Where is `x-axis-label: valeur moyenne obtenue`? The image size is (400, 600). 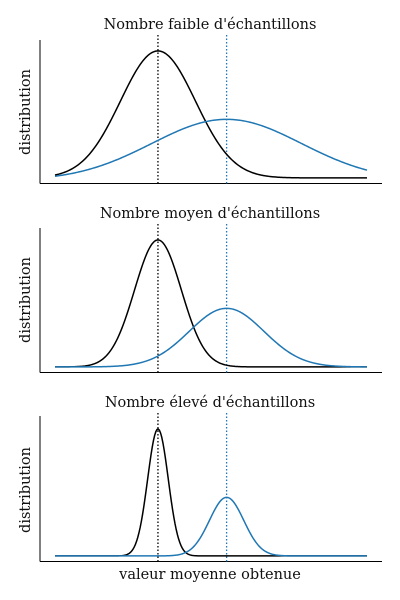
x-axis-label: valeur moyenne obtenue is located at coordinates (209, 575).